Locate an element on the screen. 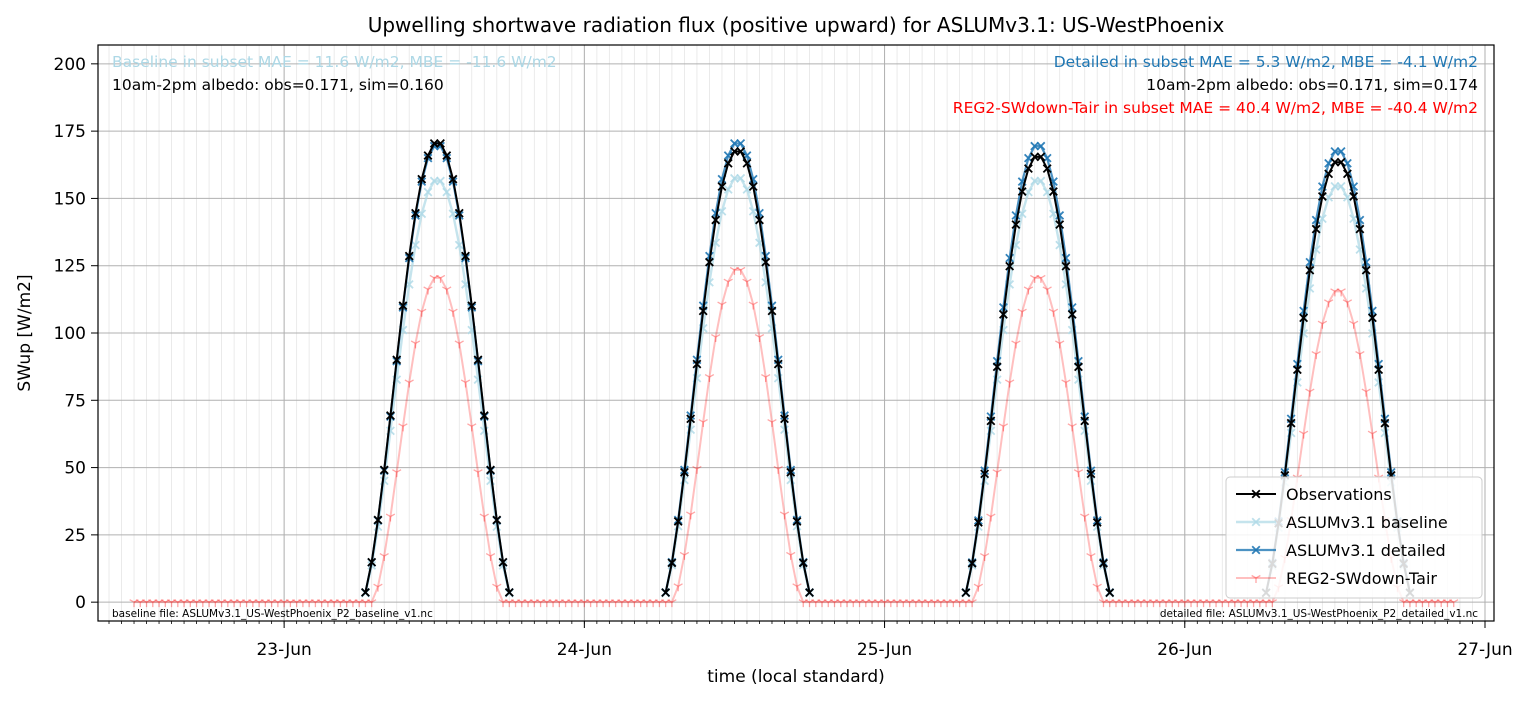  y-axis: 0 25 50 75 100 125 150 175 200 is located at coordinates (76, 334).